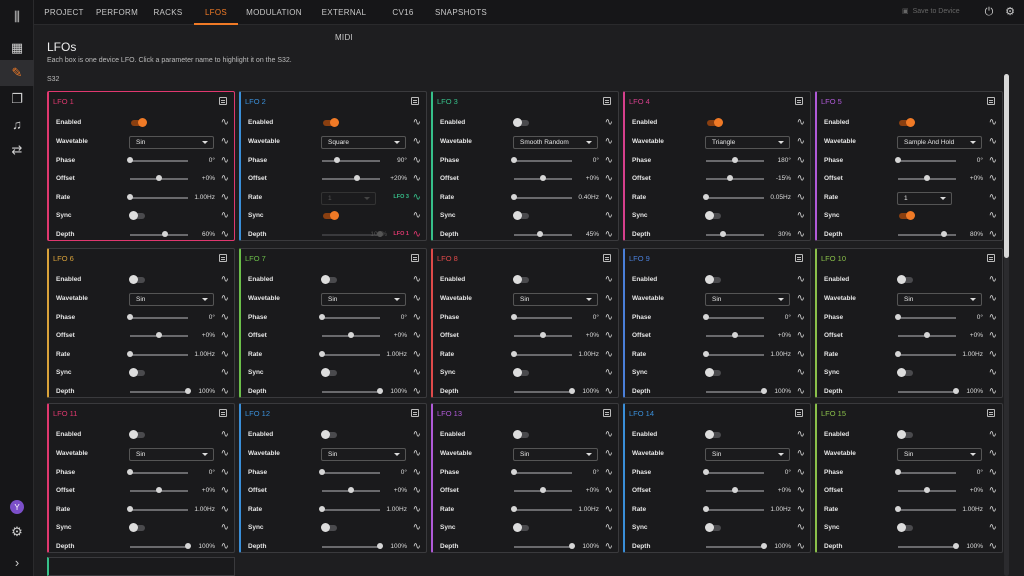  I want to click on param-label-enabled: Enabled, so click(837, 434).